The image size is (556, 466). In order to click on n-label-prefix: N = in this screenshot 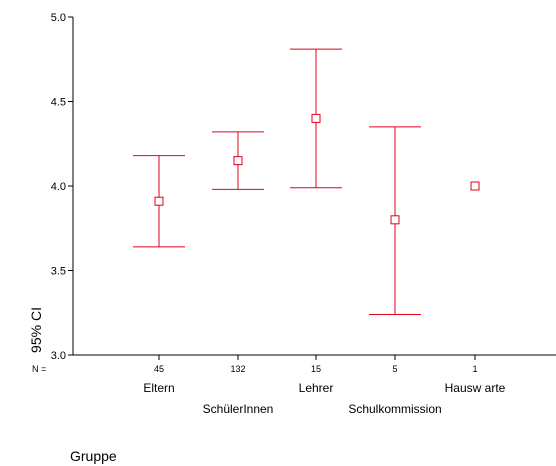, I will do `click(39, 369)`.